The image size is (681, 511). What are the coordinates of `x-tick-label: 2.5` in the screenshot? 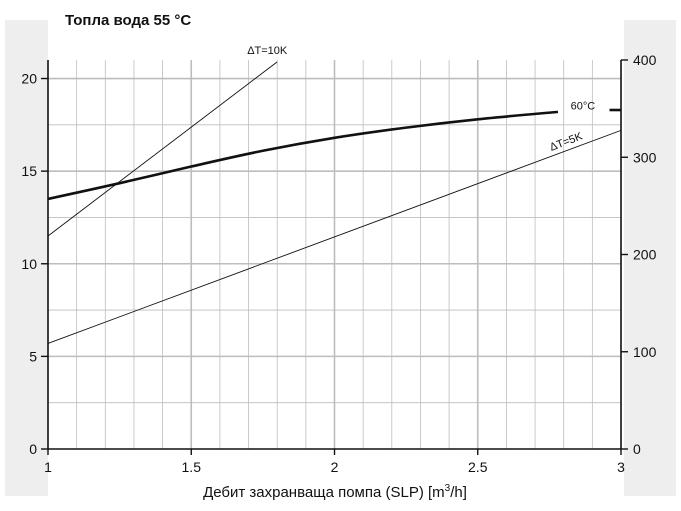 It's located at (478, 467).